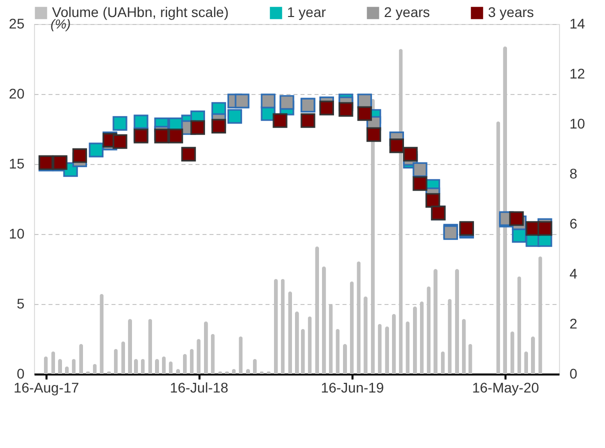 The height and width of the screenshot is (448, 605). I want to click on y-tick-label: 20, so click(16, 94).